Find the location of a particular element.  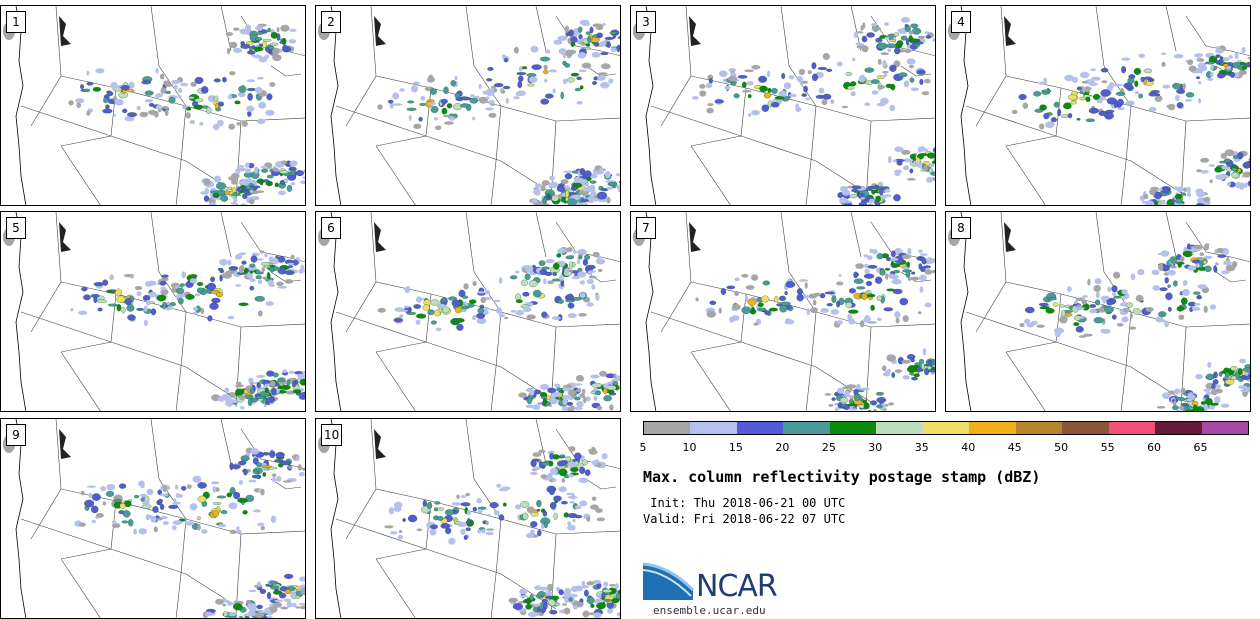

valid-time: Valid: Fri 2018-06-22 07 UTC is located at coordinates (744, 519).